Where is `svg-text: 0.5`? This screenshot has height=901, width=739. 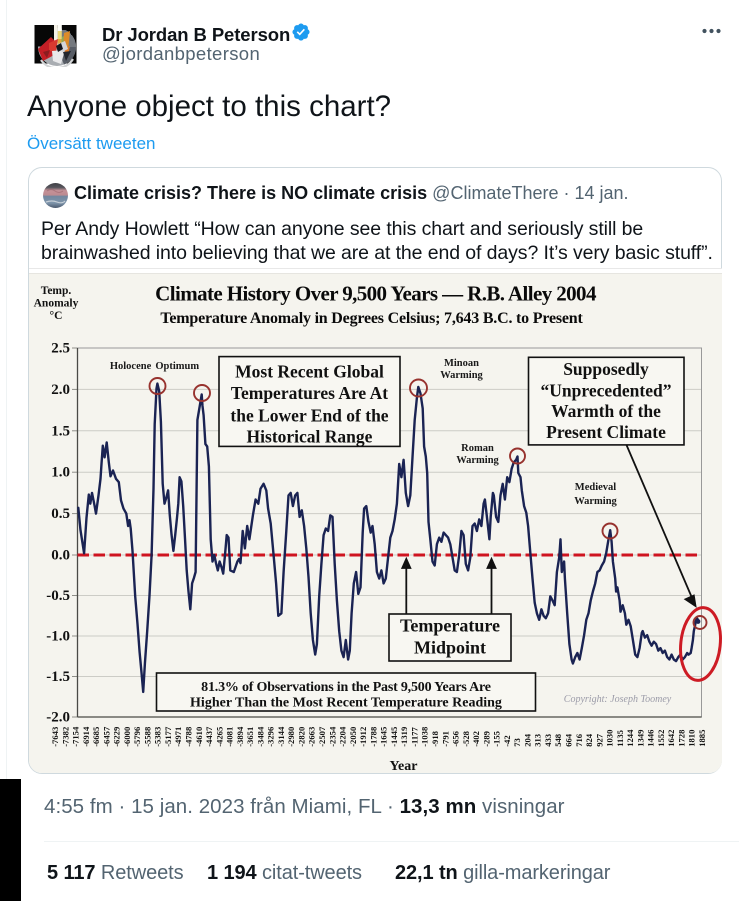
svg-text: 0.5 is located at coordinates (60, 514).